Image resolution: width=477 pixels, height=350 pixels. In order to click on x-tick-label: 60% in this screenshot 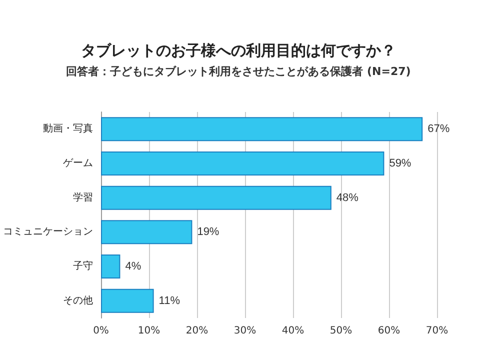, I will do `click(389, 331)`.